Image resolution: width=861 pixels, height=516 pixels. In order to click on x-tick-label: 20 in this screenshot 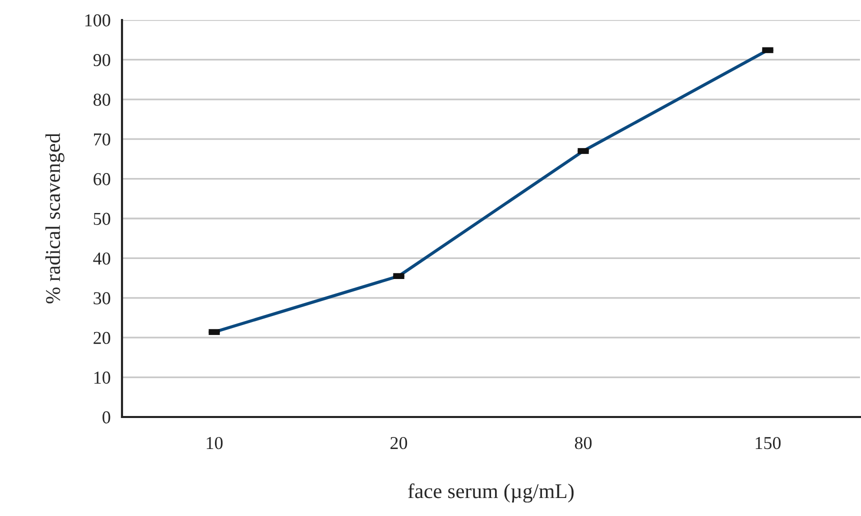, I will do `click(399, 443)`.